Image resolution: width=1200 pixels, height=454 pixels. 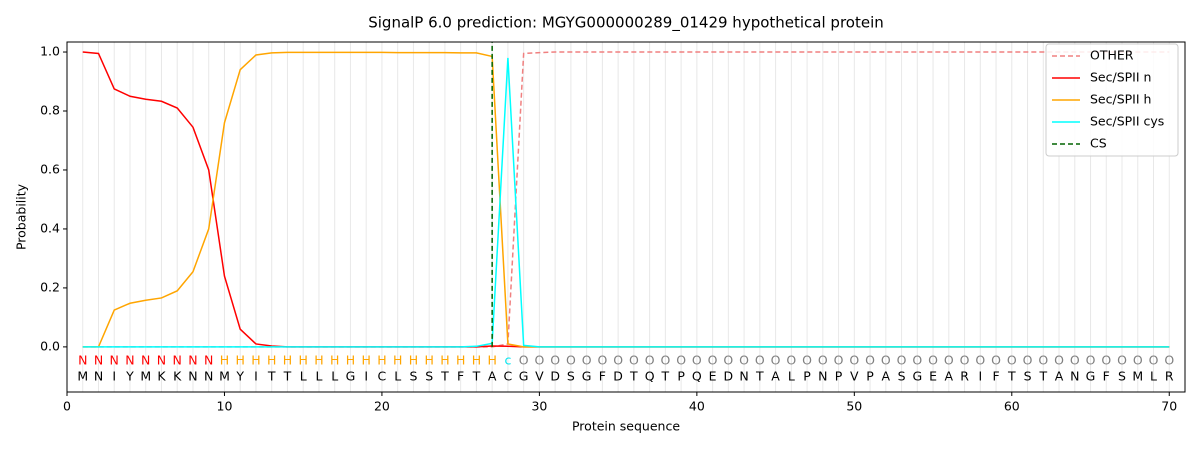 What do you see at coordinates (1127, 121) in the screenshot?
I see `legend-label: Sec/SPII cys` at bounding box center [1127, 121].